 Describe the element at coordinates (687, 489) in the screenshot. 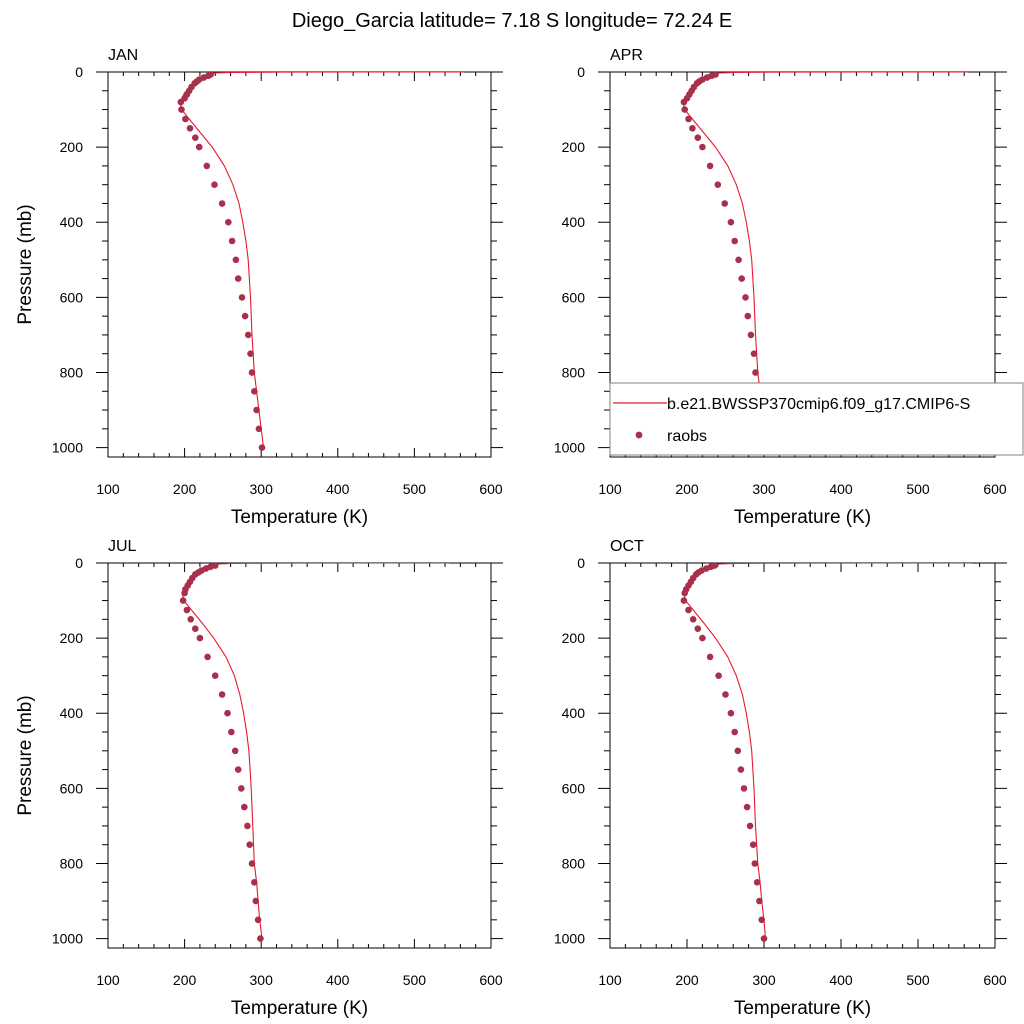

I see `x-tick-label: 200` at that location.